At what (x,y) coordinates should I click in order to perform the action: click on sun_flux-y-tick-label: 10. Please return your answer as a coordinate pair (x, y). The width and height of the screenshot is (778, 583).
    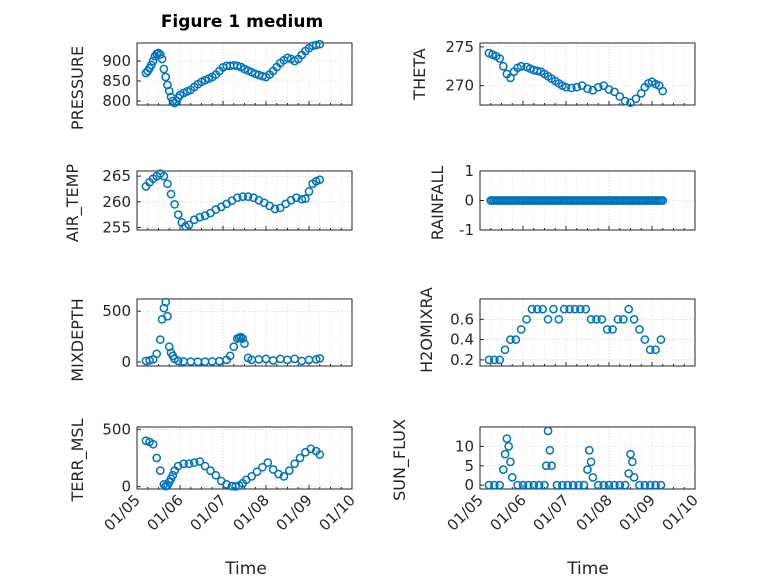
    Looking at the image, I should click on (464, 446).